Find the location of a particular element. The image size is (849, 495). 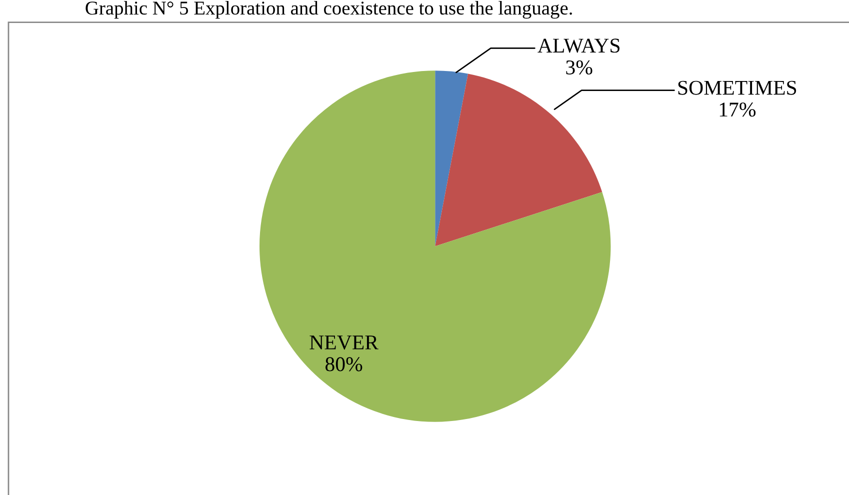

data-label: 80% is located at coordinates (344, 364).